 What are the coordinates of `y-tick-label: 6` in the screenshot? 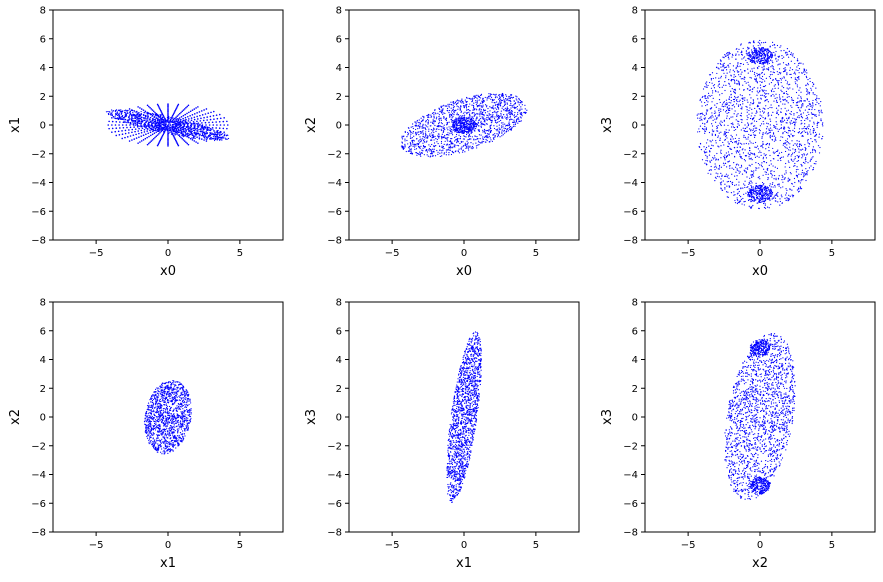 It's located at (339, 39).